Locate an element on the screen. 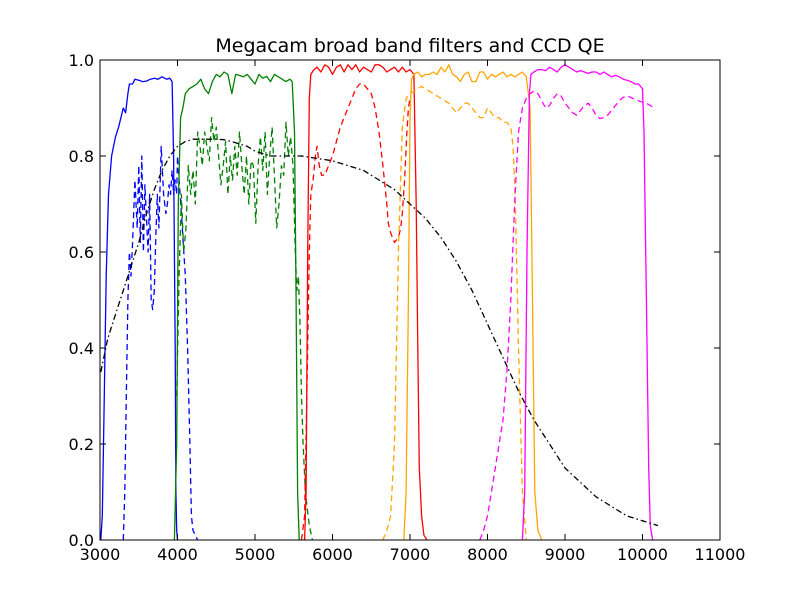 The image size is (800, 600). x-tick-label: 9000 is located at coordinates (565, 554).